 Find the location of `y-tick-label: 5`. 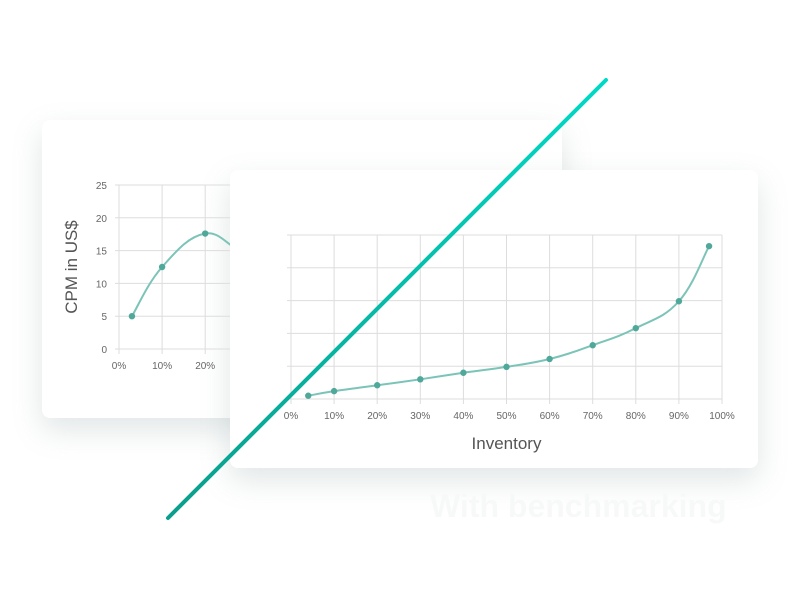

y-tick-label: 5 is located at coordinates (104, 317).